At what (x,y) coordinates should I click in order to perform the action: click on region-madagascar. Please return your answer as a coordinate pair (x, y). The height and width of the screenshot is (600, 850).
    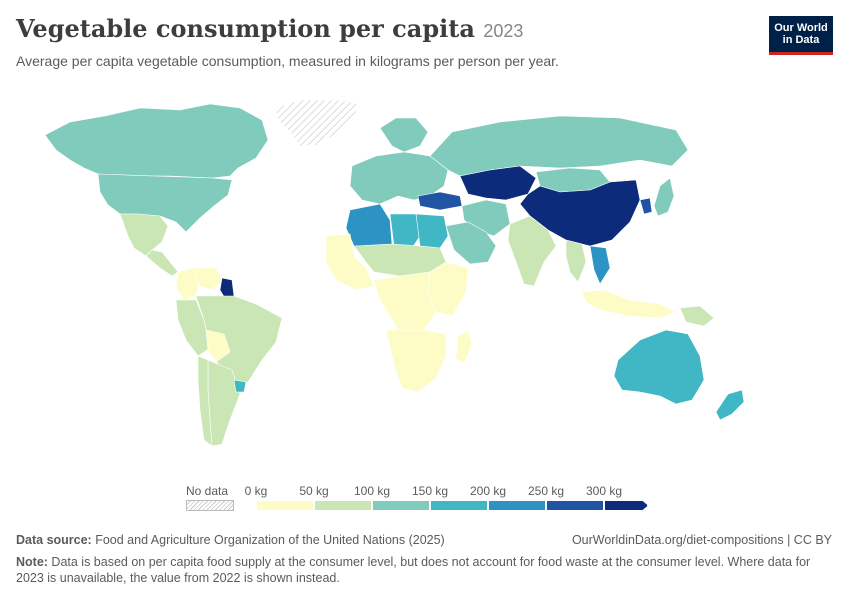
    Looking at the image, I should click on (464, 347).